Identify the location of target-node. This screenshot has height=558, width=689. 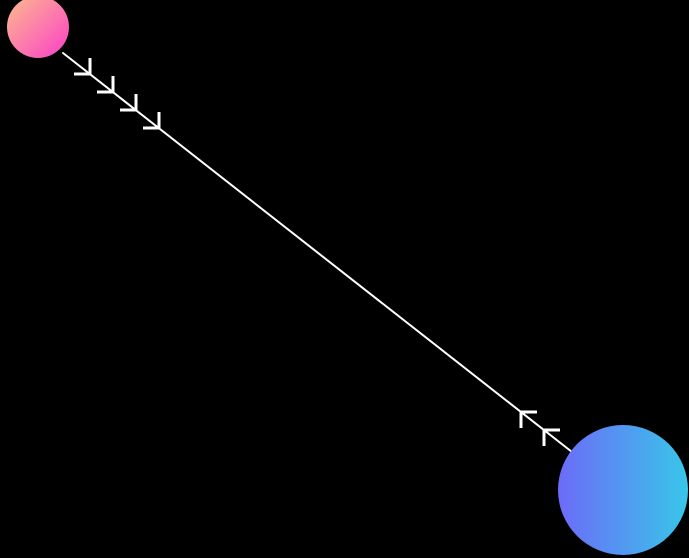
(623, 490).